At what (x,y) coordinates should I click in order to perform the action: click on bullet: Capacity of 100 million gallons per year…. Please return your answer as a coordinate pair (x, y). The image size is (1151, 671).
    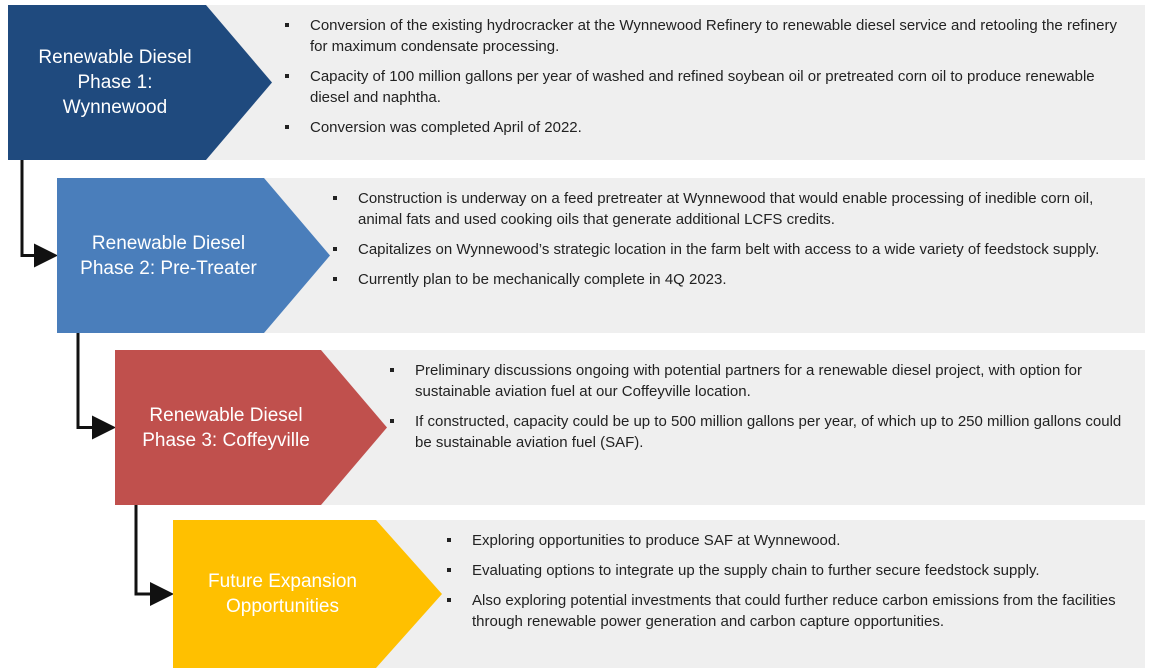
    Looking at the image, I should click on (710, 87).